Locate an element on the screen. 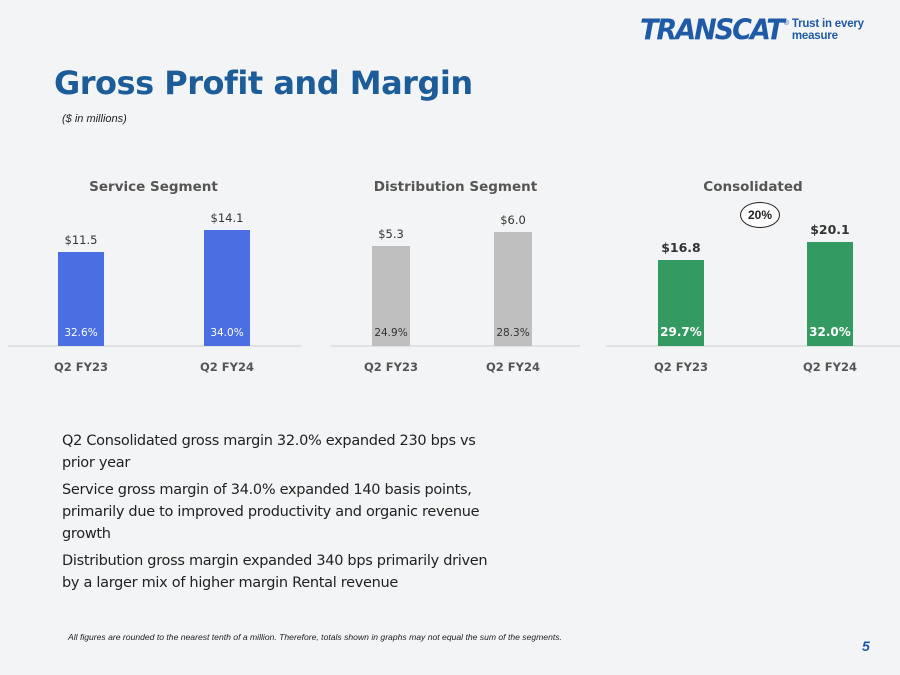  value-label: $16.8 is located at coordinates (681, 247).